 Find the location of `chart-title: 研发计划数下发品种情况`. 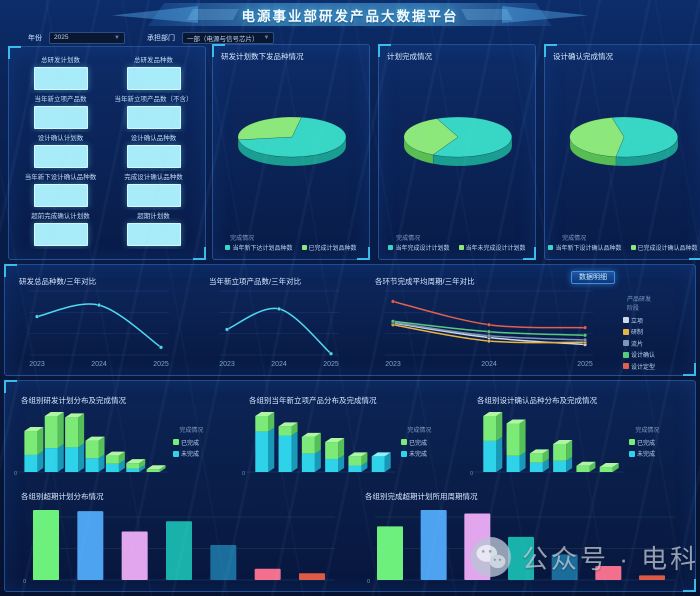

chart-title: 研发计划数下发品种情况 is located at coordinates (262, 56).